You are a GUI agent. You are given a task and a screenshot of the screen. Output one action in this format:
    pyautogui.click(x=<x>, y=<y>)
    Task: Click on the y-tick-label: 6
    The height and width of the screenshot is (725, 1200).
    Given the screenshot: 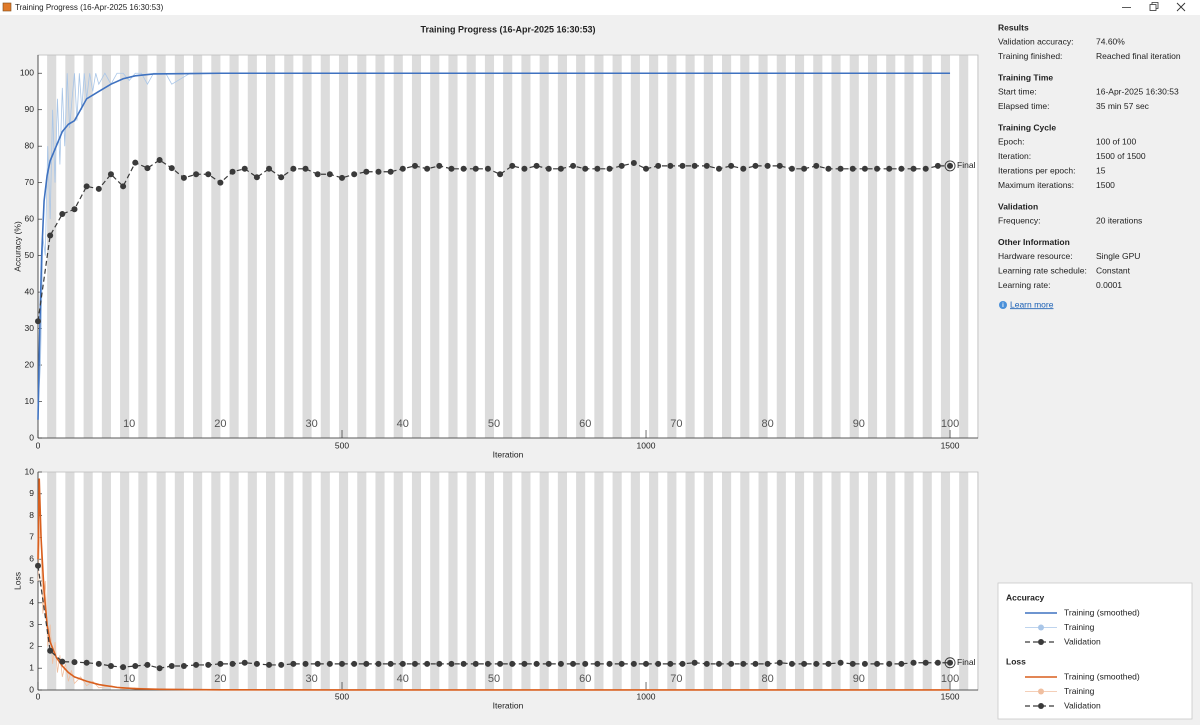 What is the action you would take?
    pyautogui.click(x=31, y=558)
    